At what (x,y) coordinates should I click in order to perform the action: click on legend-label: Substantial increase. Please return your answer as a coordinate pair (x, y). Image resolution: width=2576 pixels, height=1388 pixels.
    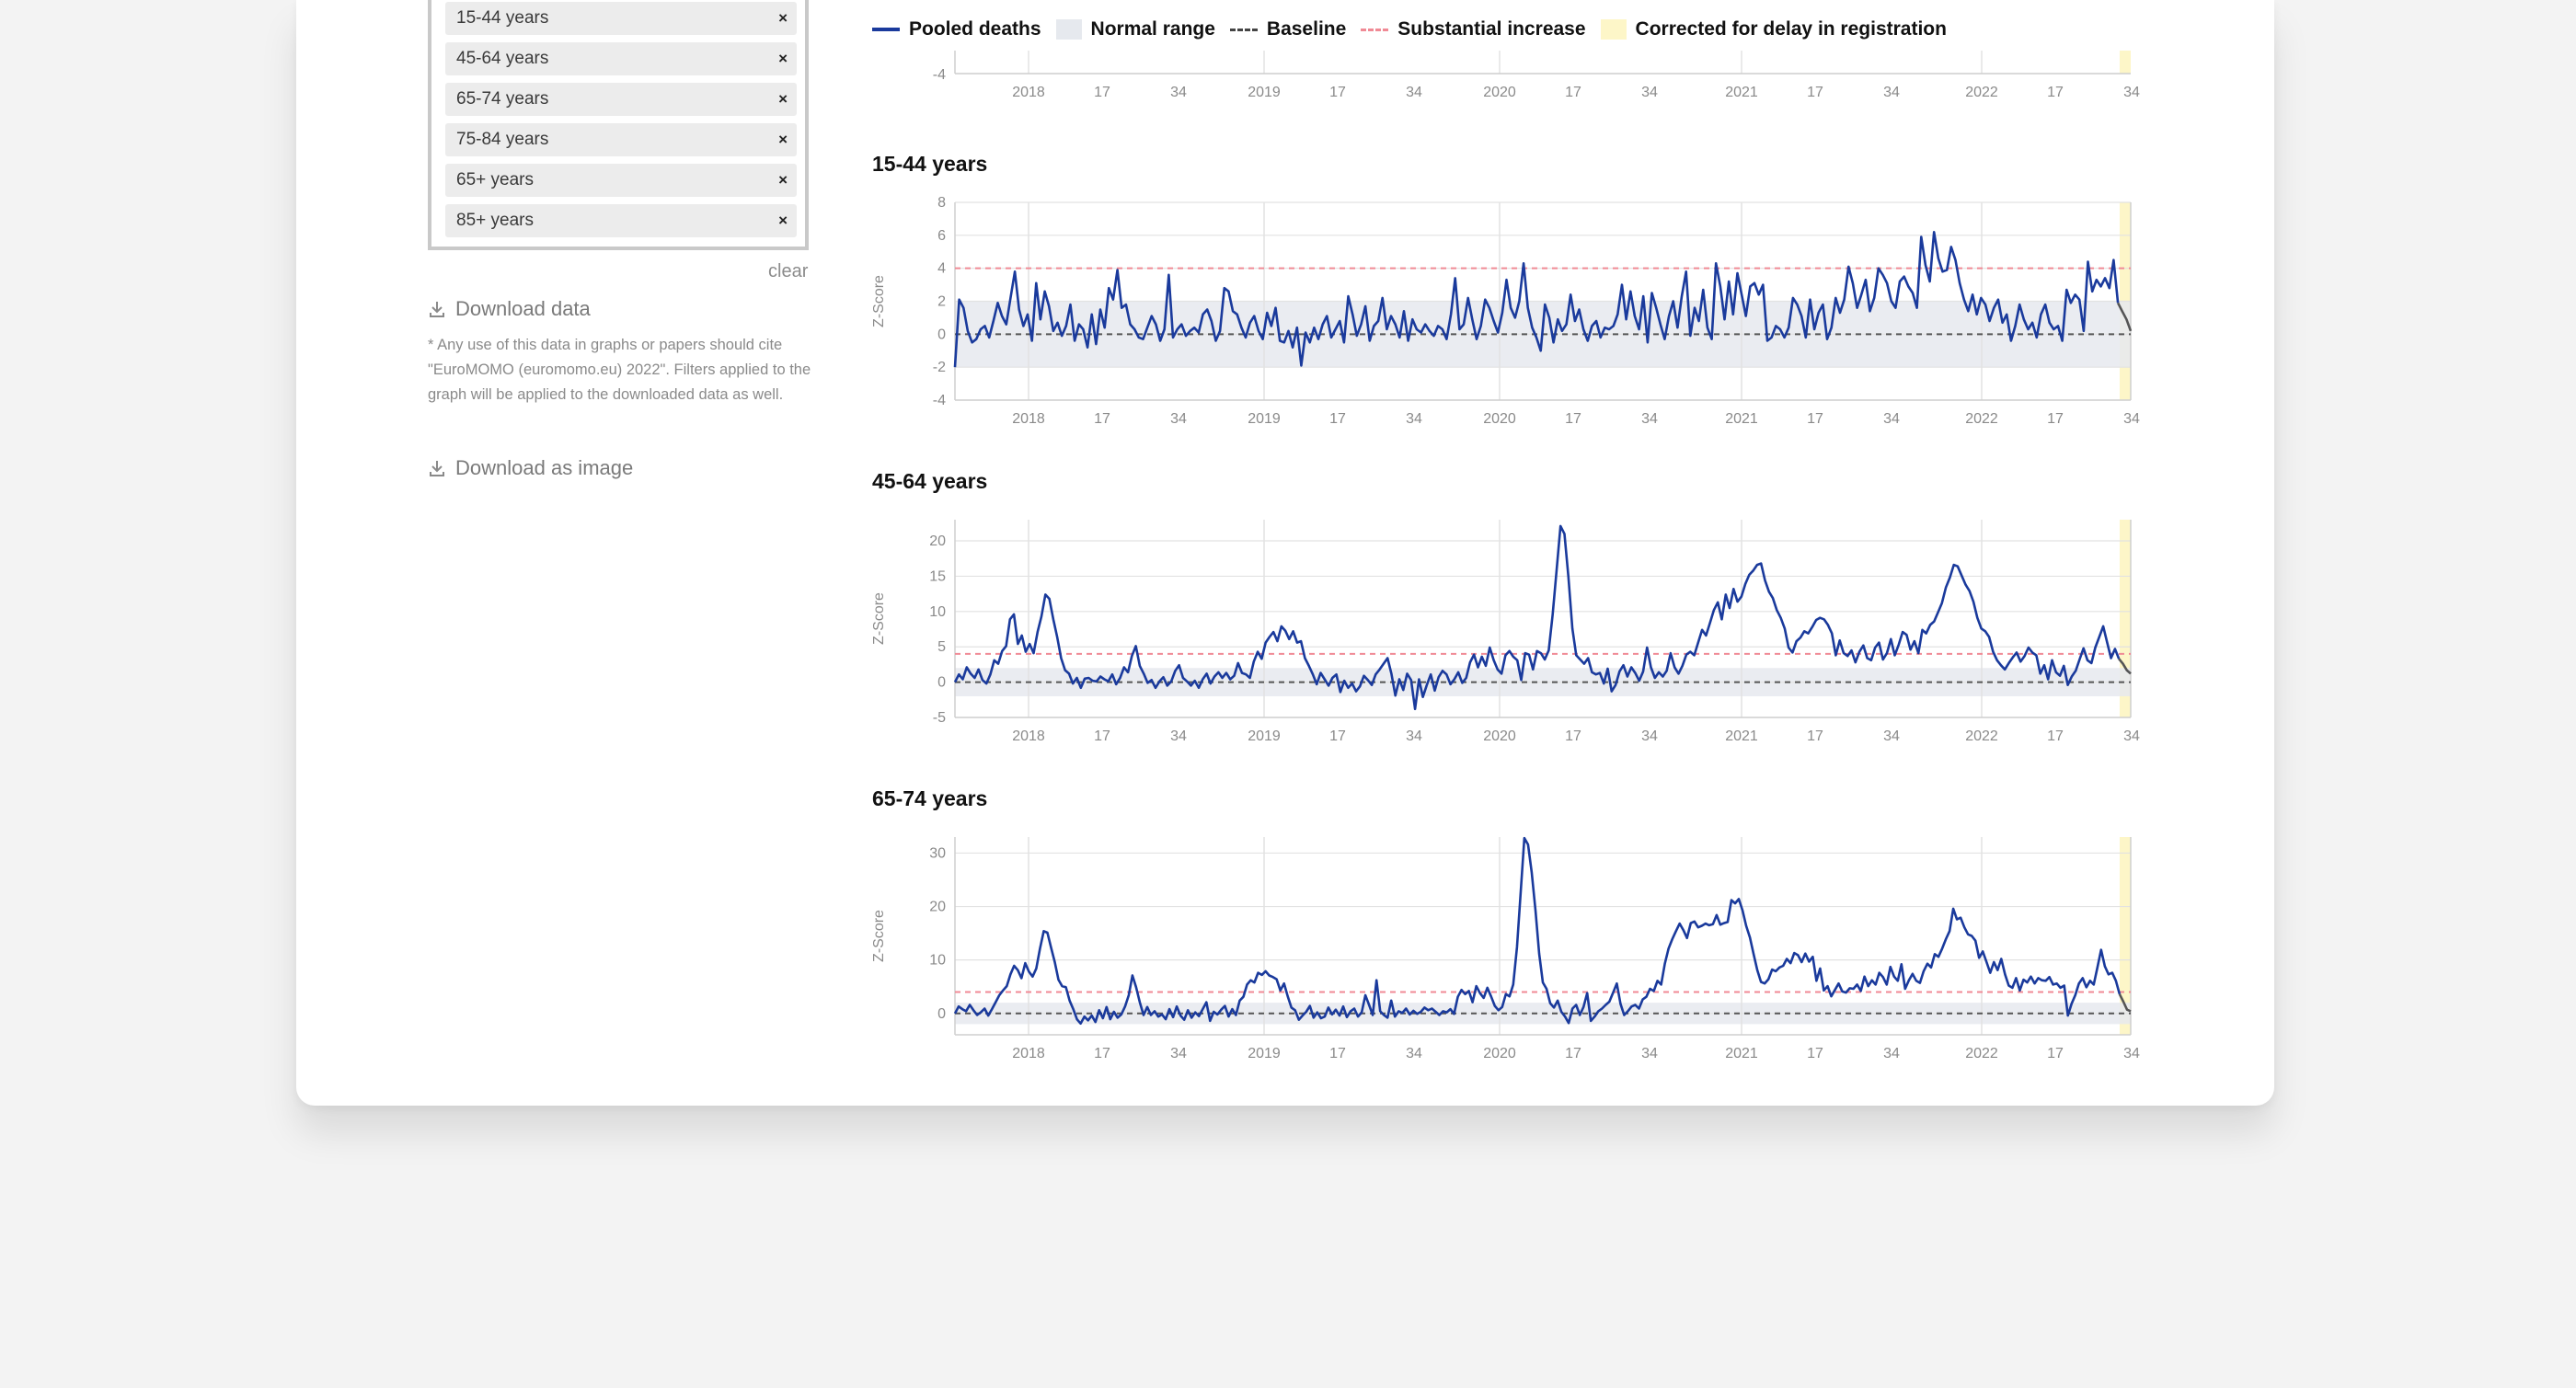
    Looking at the image, I should click on (1491, 29).